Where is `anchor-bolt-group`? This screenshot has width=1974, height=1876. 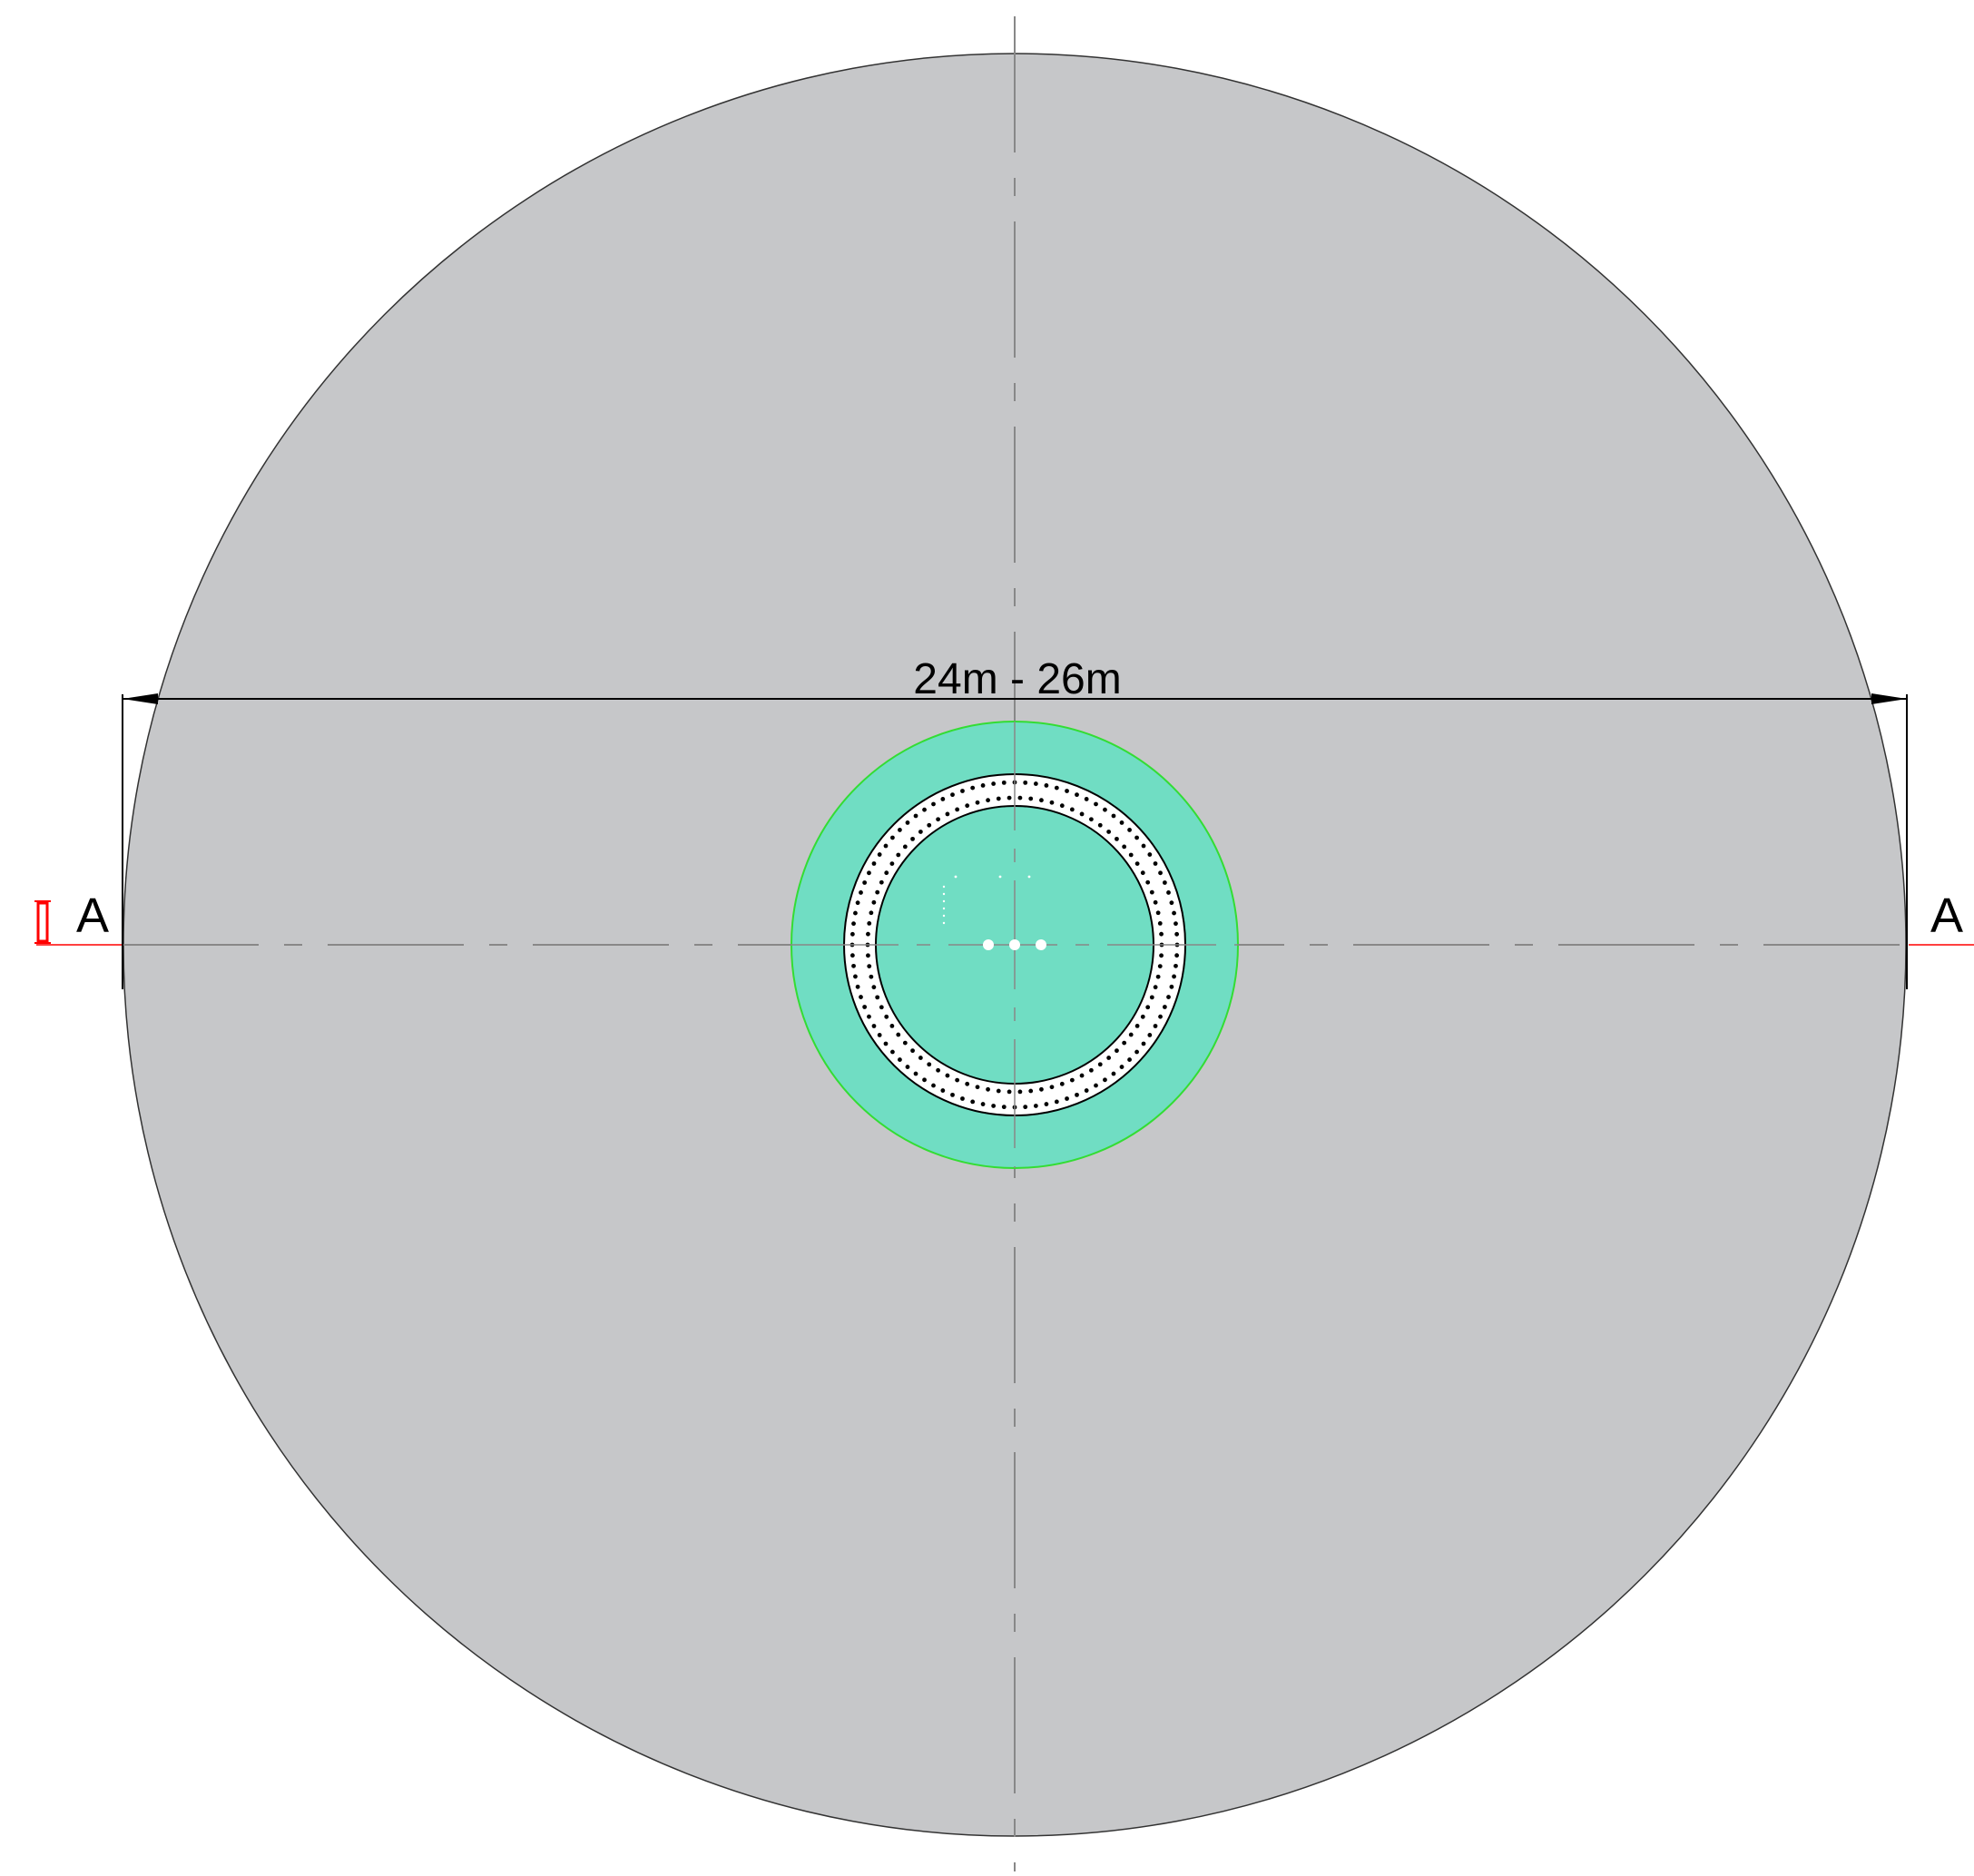
anchor-bolt-group is located at coordinates (1015, 945).